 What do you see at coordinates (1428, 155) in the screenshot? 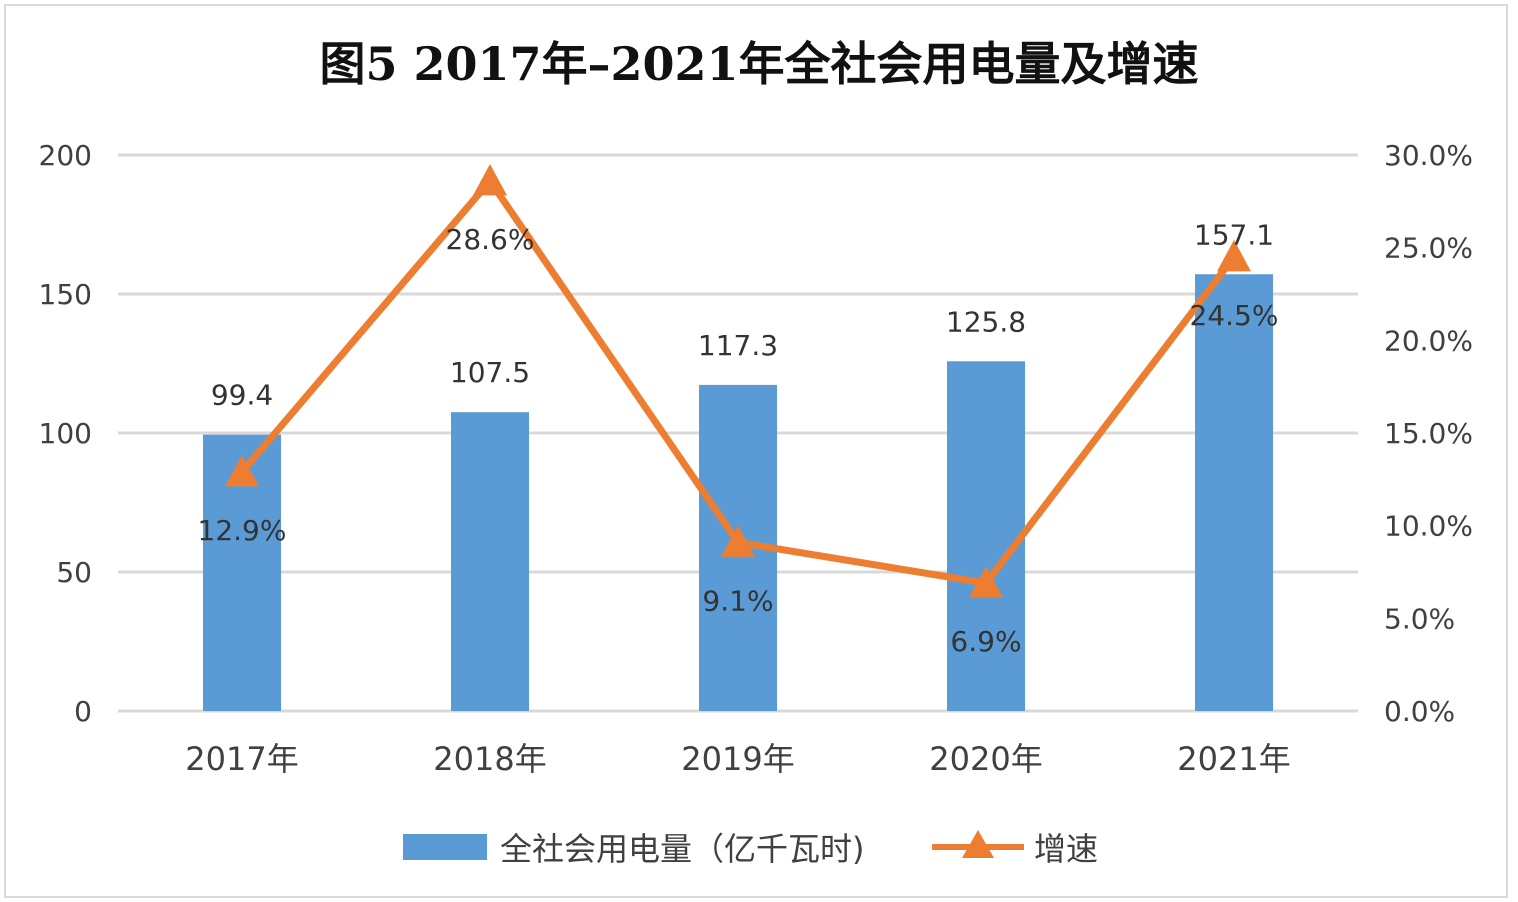
I see `right-axis-tick: 30.0%` at bounding box center [1428, 155].